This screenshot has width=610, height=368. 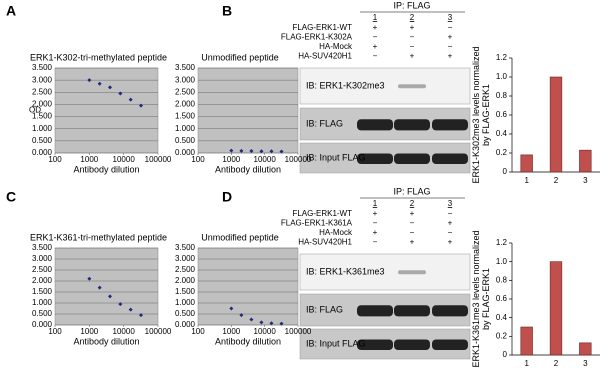 What do you see at coordinates (325, 56) in the screenshot?
I see `condition-label: HA-SUV420H1` at bounding box center [325, 56].